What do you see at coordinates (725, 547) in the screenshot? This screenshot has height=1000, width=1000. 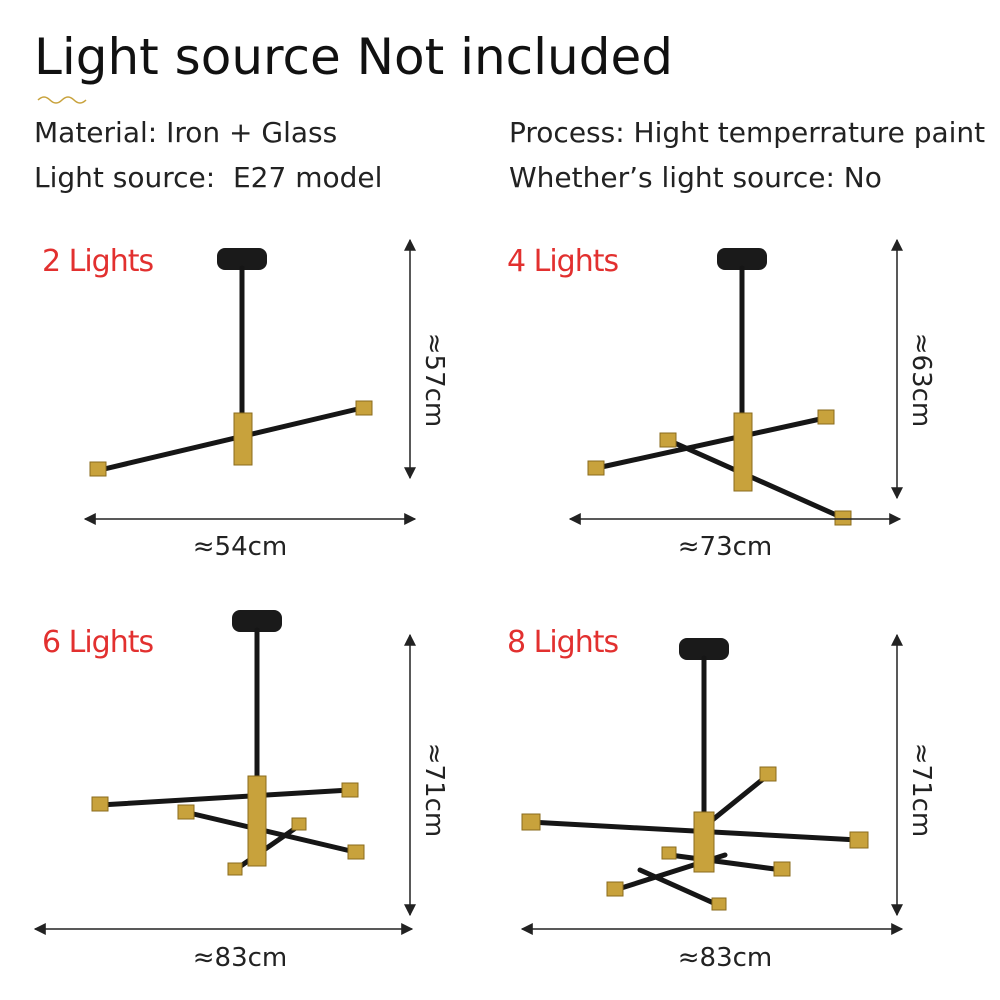 I see `width-label: ≈73cm` at bounding box center [725, 547].